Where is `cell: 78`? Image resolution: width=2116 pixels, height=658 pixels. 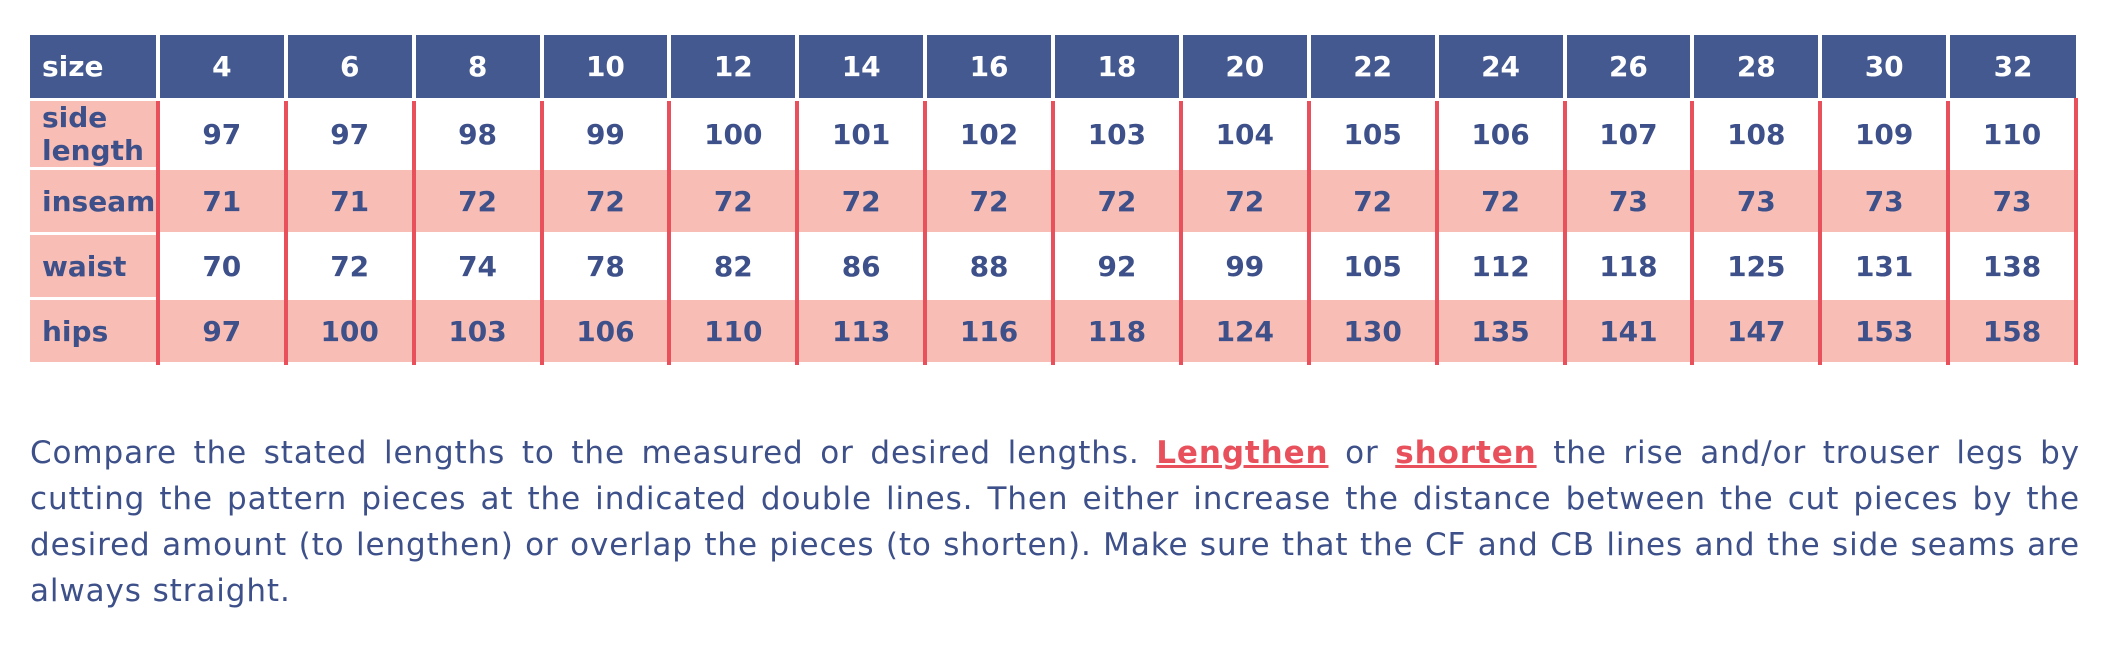
cell: 78 is located at coordinates (606, 266).